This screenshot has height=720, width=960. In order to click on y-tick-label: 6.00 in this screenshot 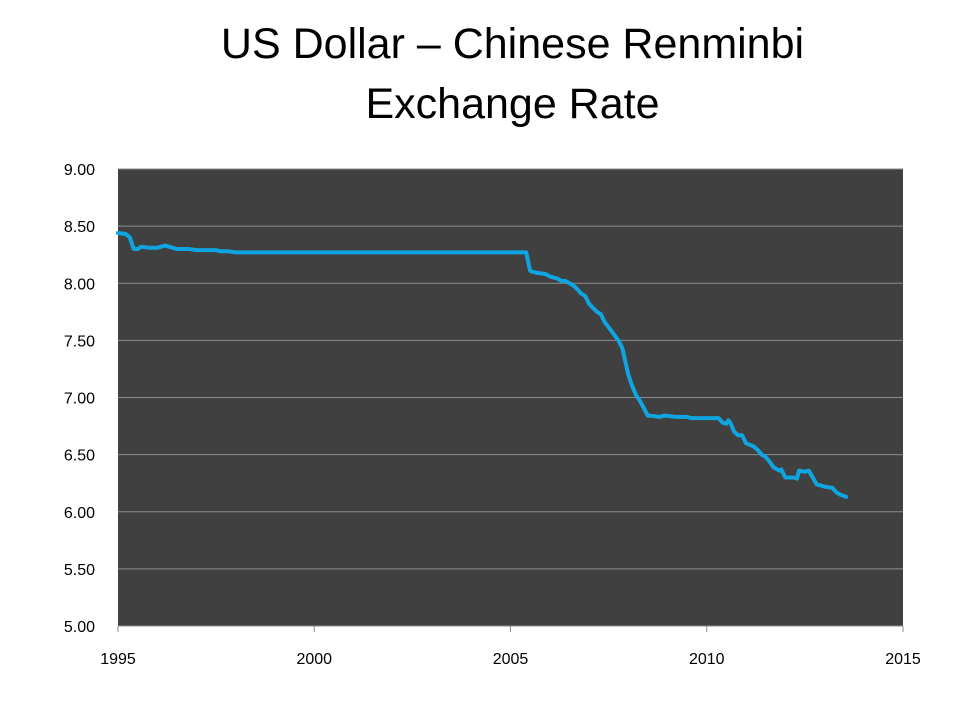, I will do `click(79, 513)`.